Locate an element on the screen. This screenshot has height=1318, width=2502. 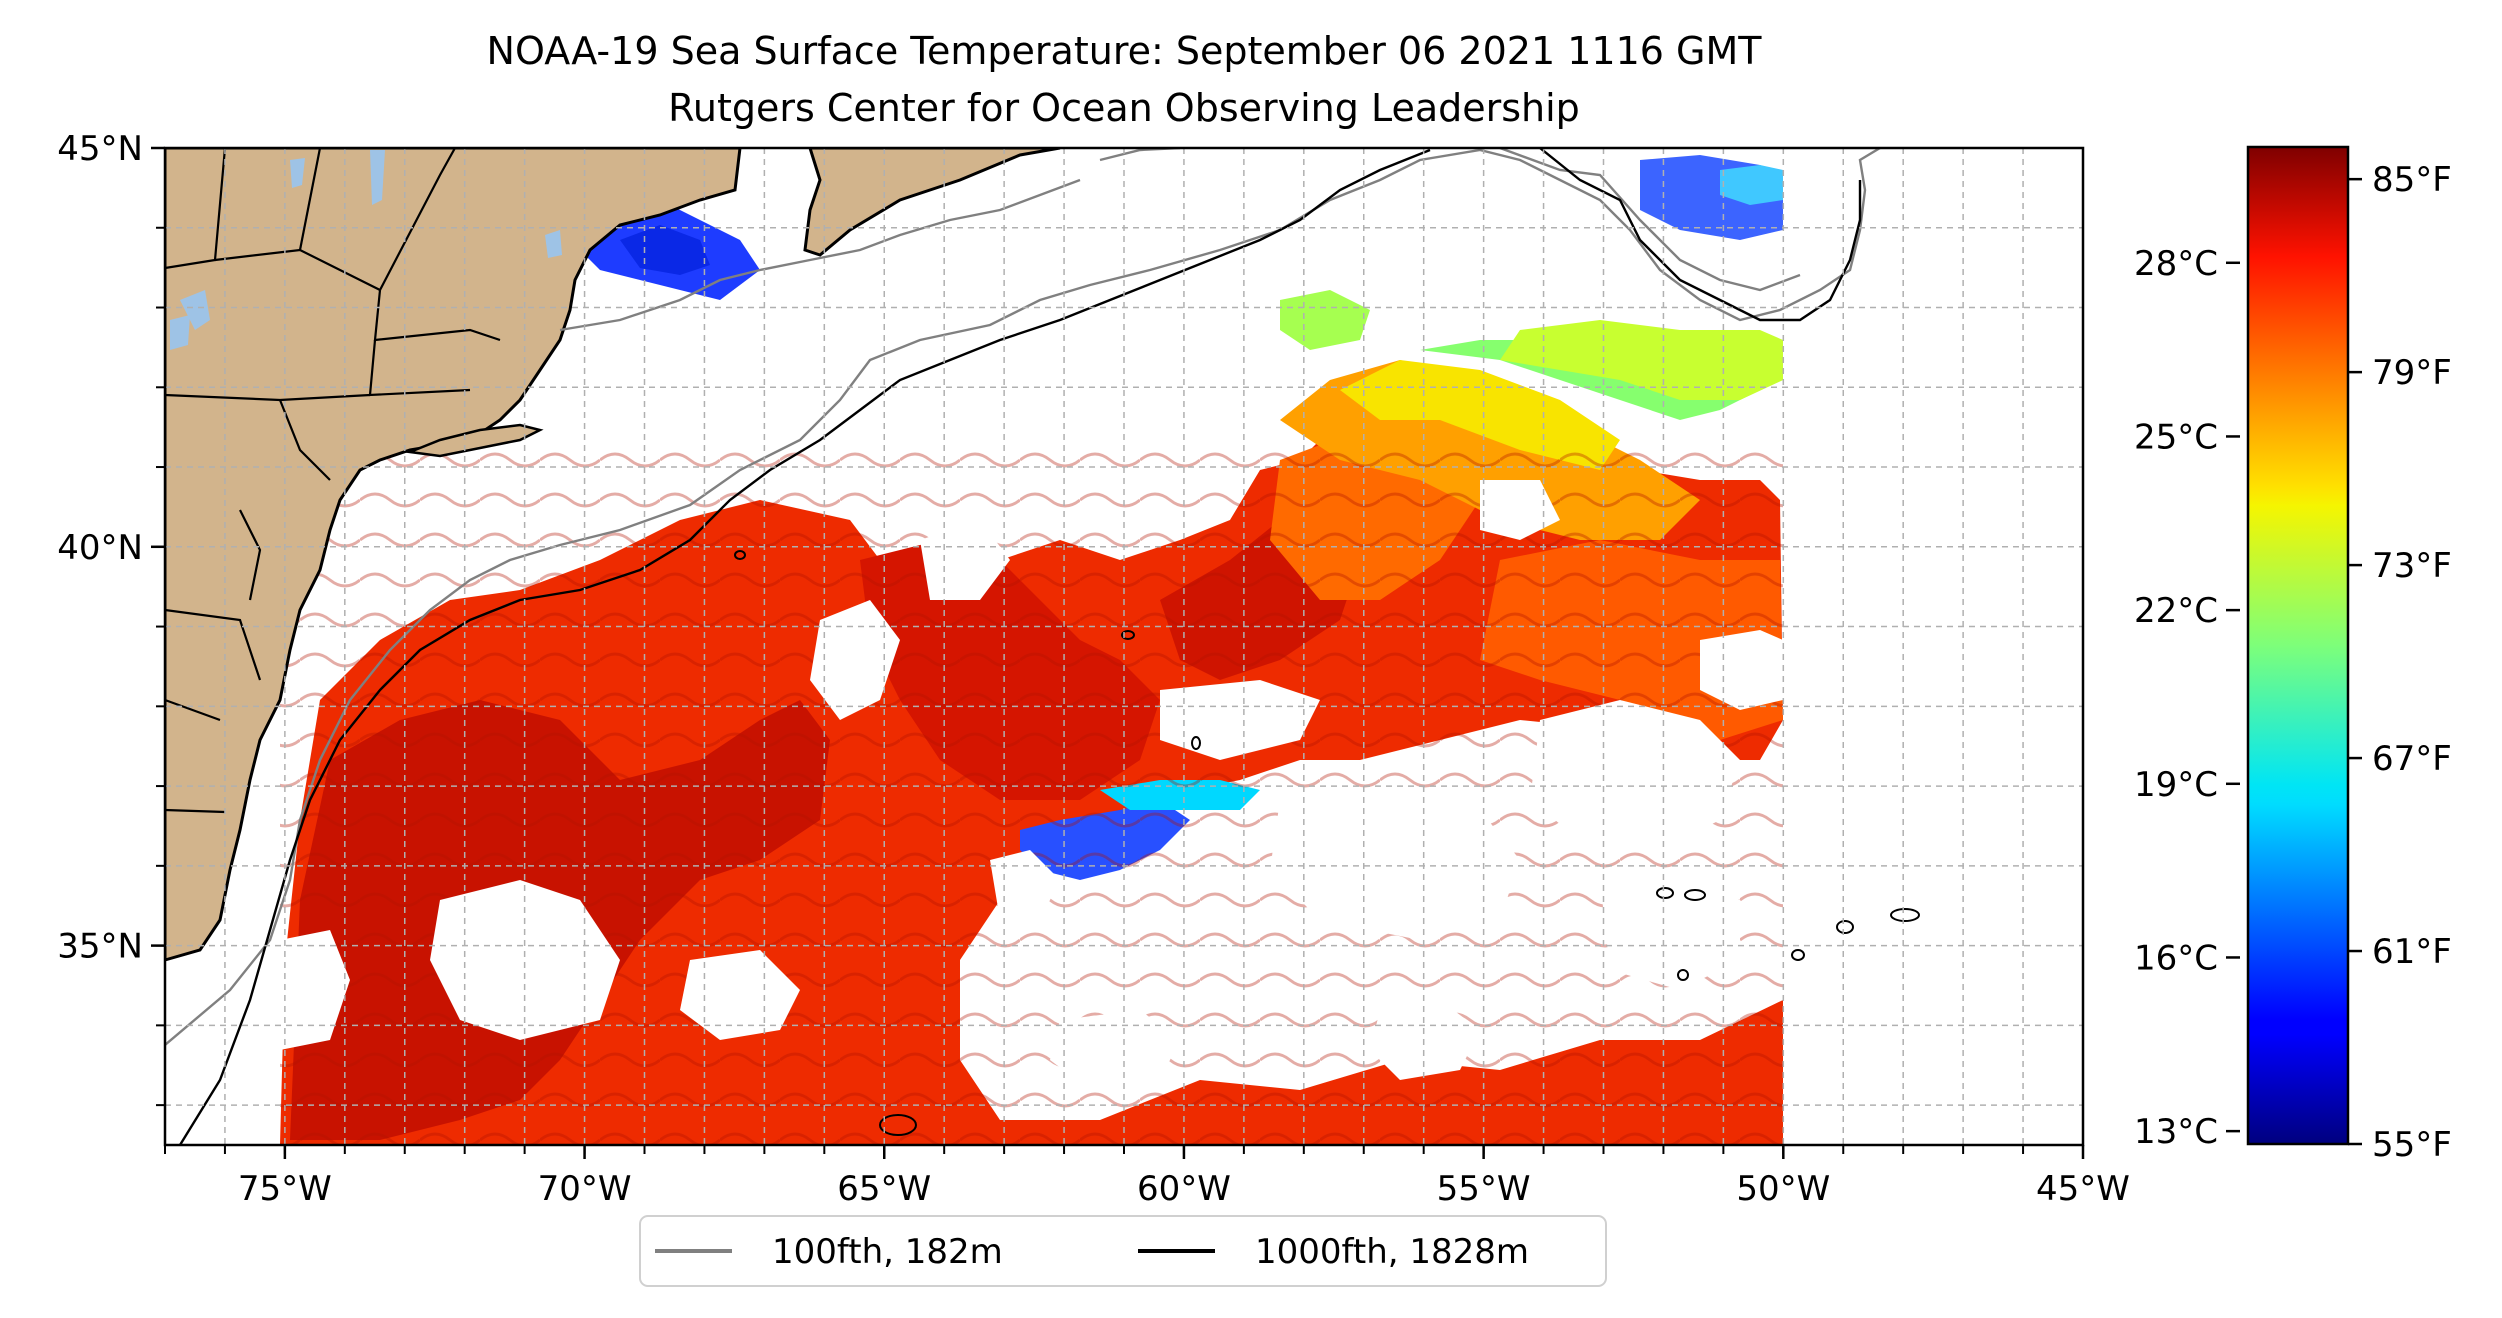
colorbar-f-label: 85°F is located at coordinates (2412, 180).